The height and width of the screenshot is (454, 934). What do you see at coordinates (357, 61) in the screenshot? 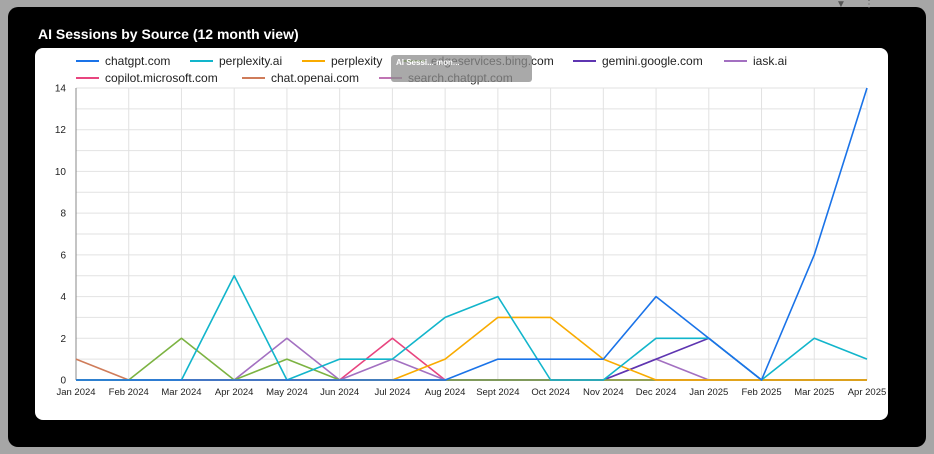
I see `legend-label: perplexity` at bounding box center [357, 61].